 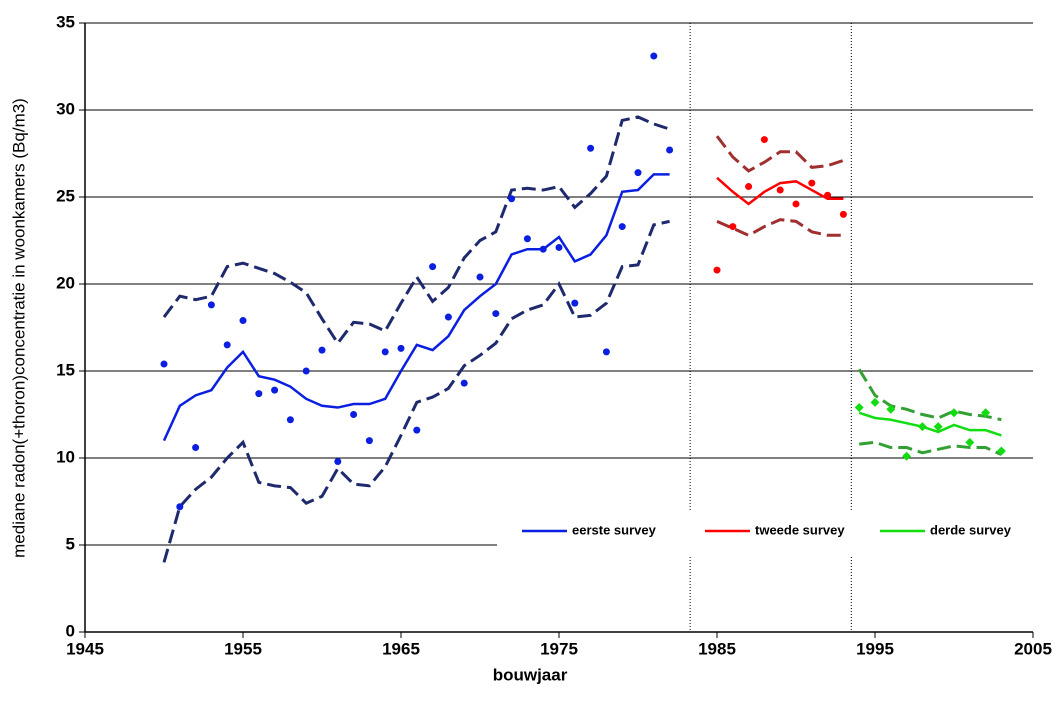 I want to click on y-tick-label: 25, so click(x=65, y=195).